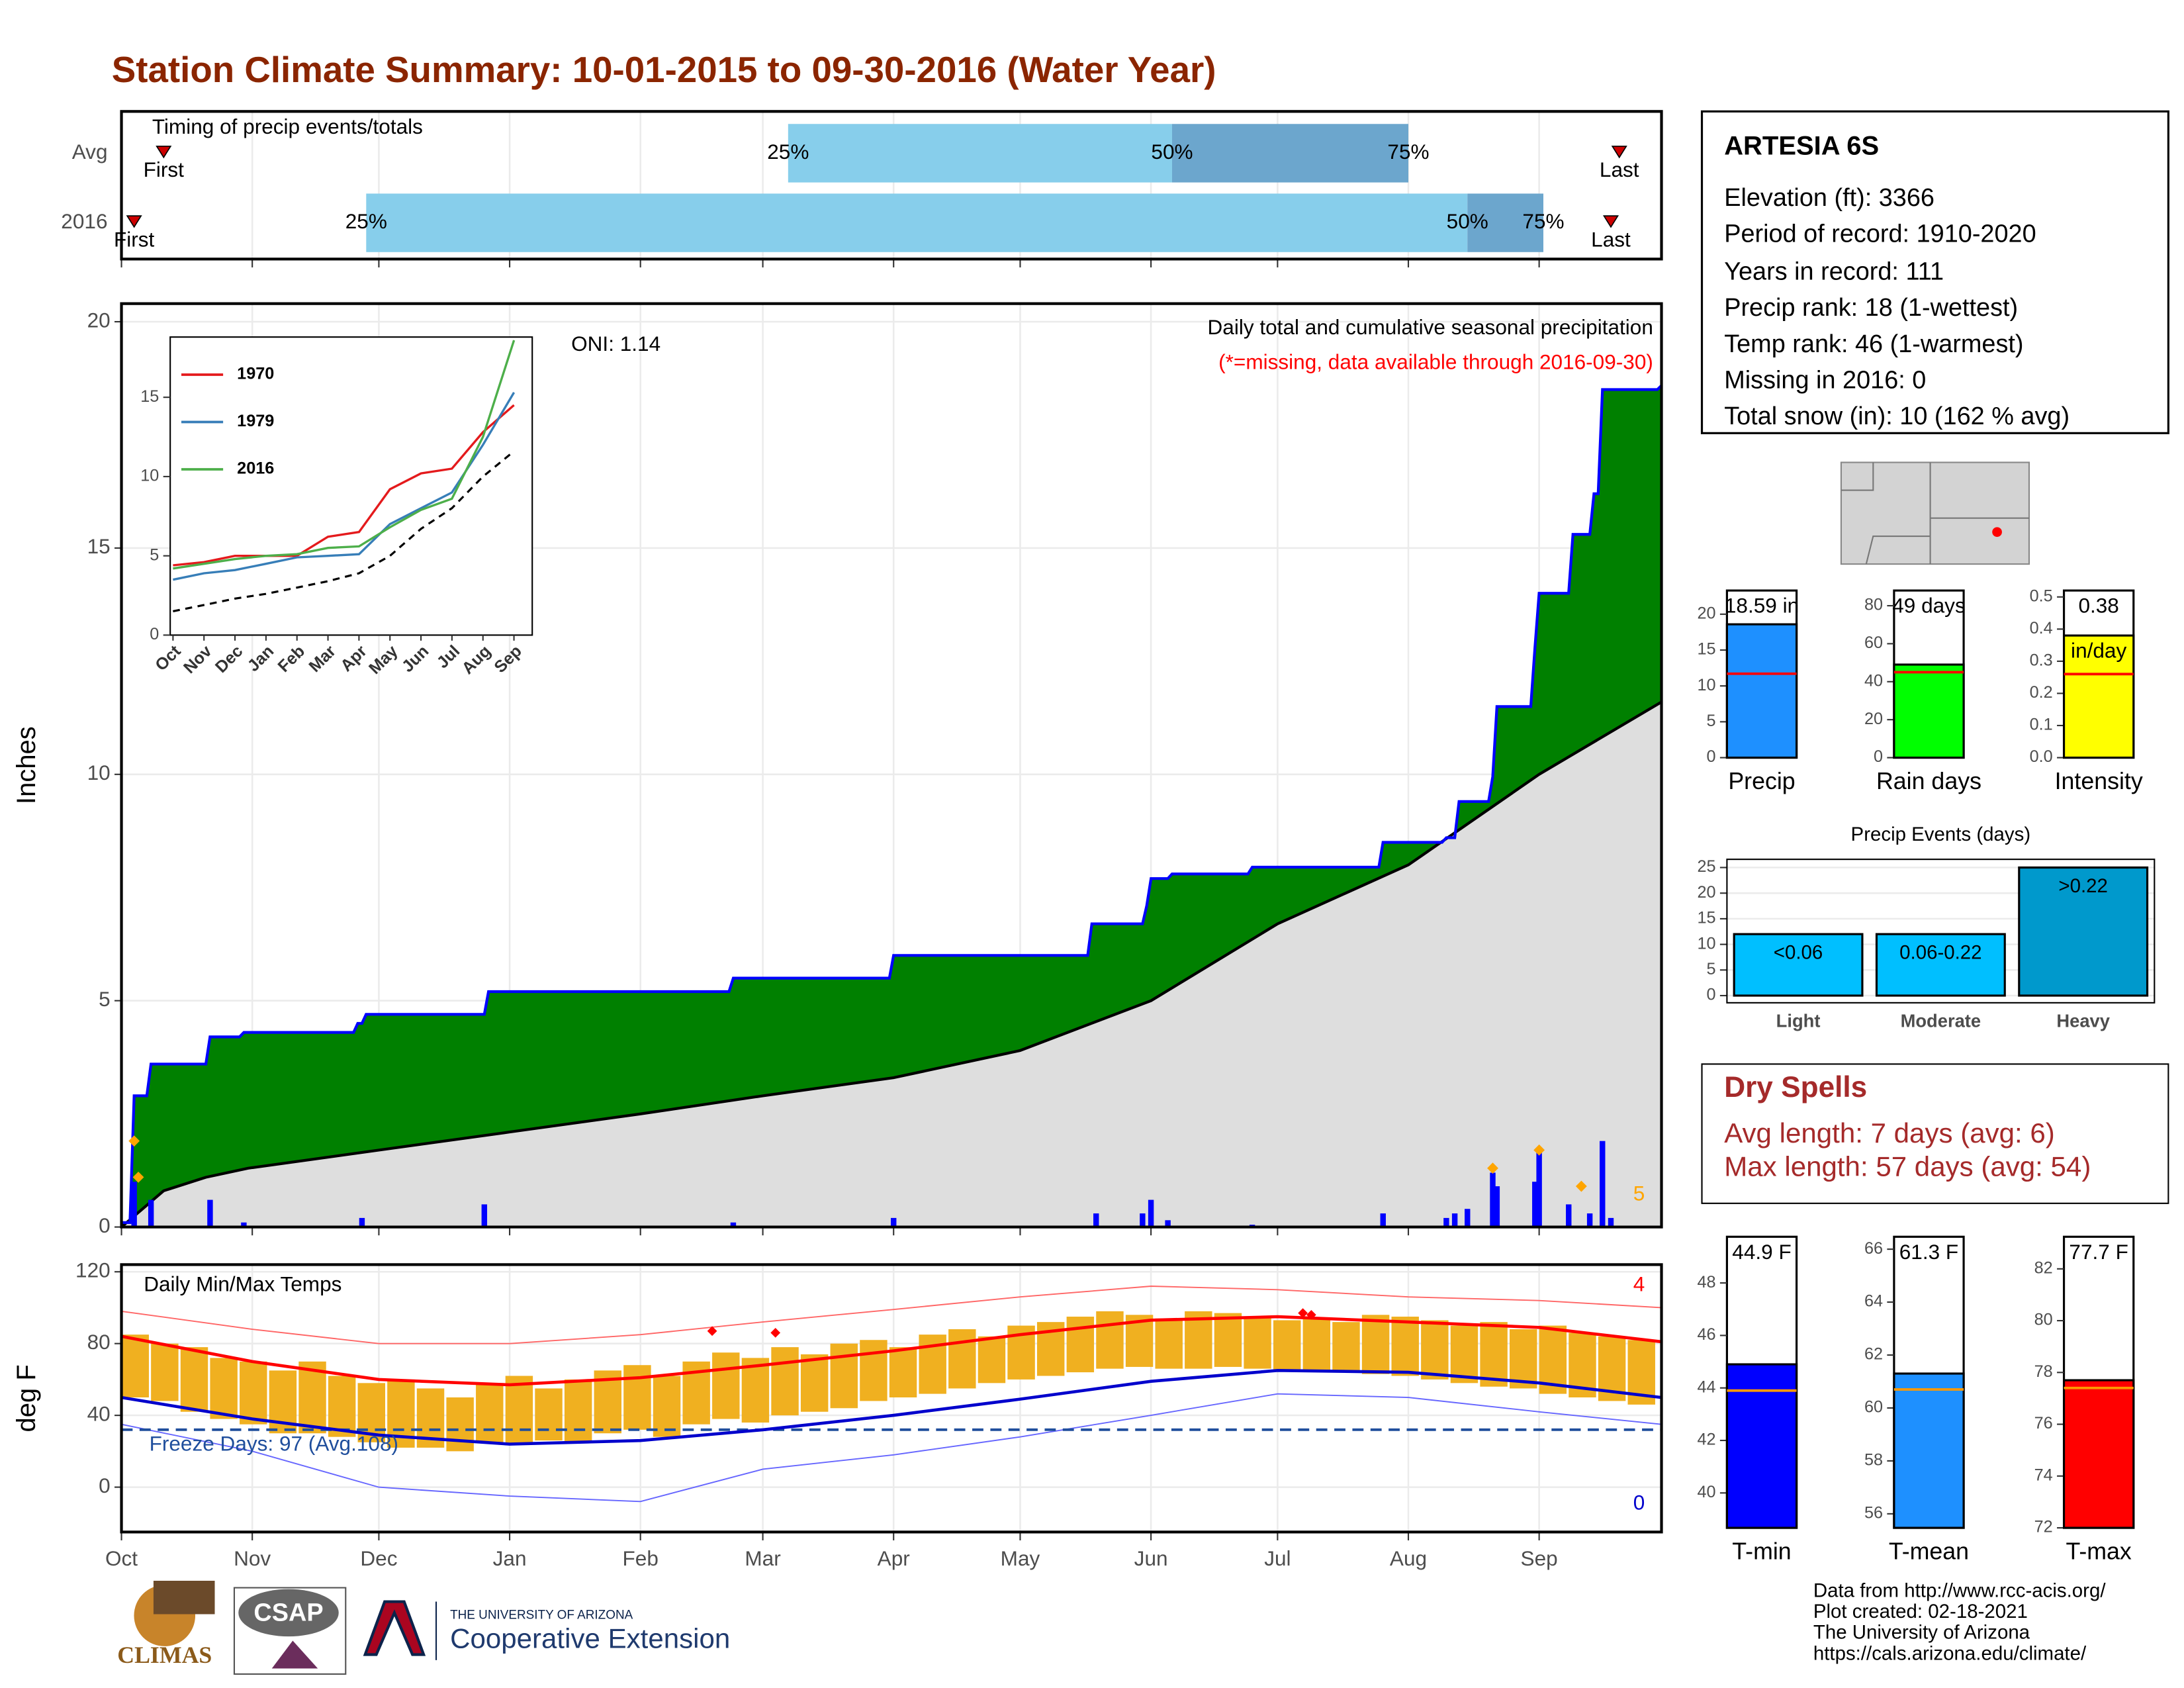 The height and width of the screenshot is (1688, 2184). I want to click on credit-line: https://cals.arizona.edu/climate/, so click(1950, 1653).